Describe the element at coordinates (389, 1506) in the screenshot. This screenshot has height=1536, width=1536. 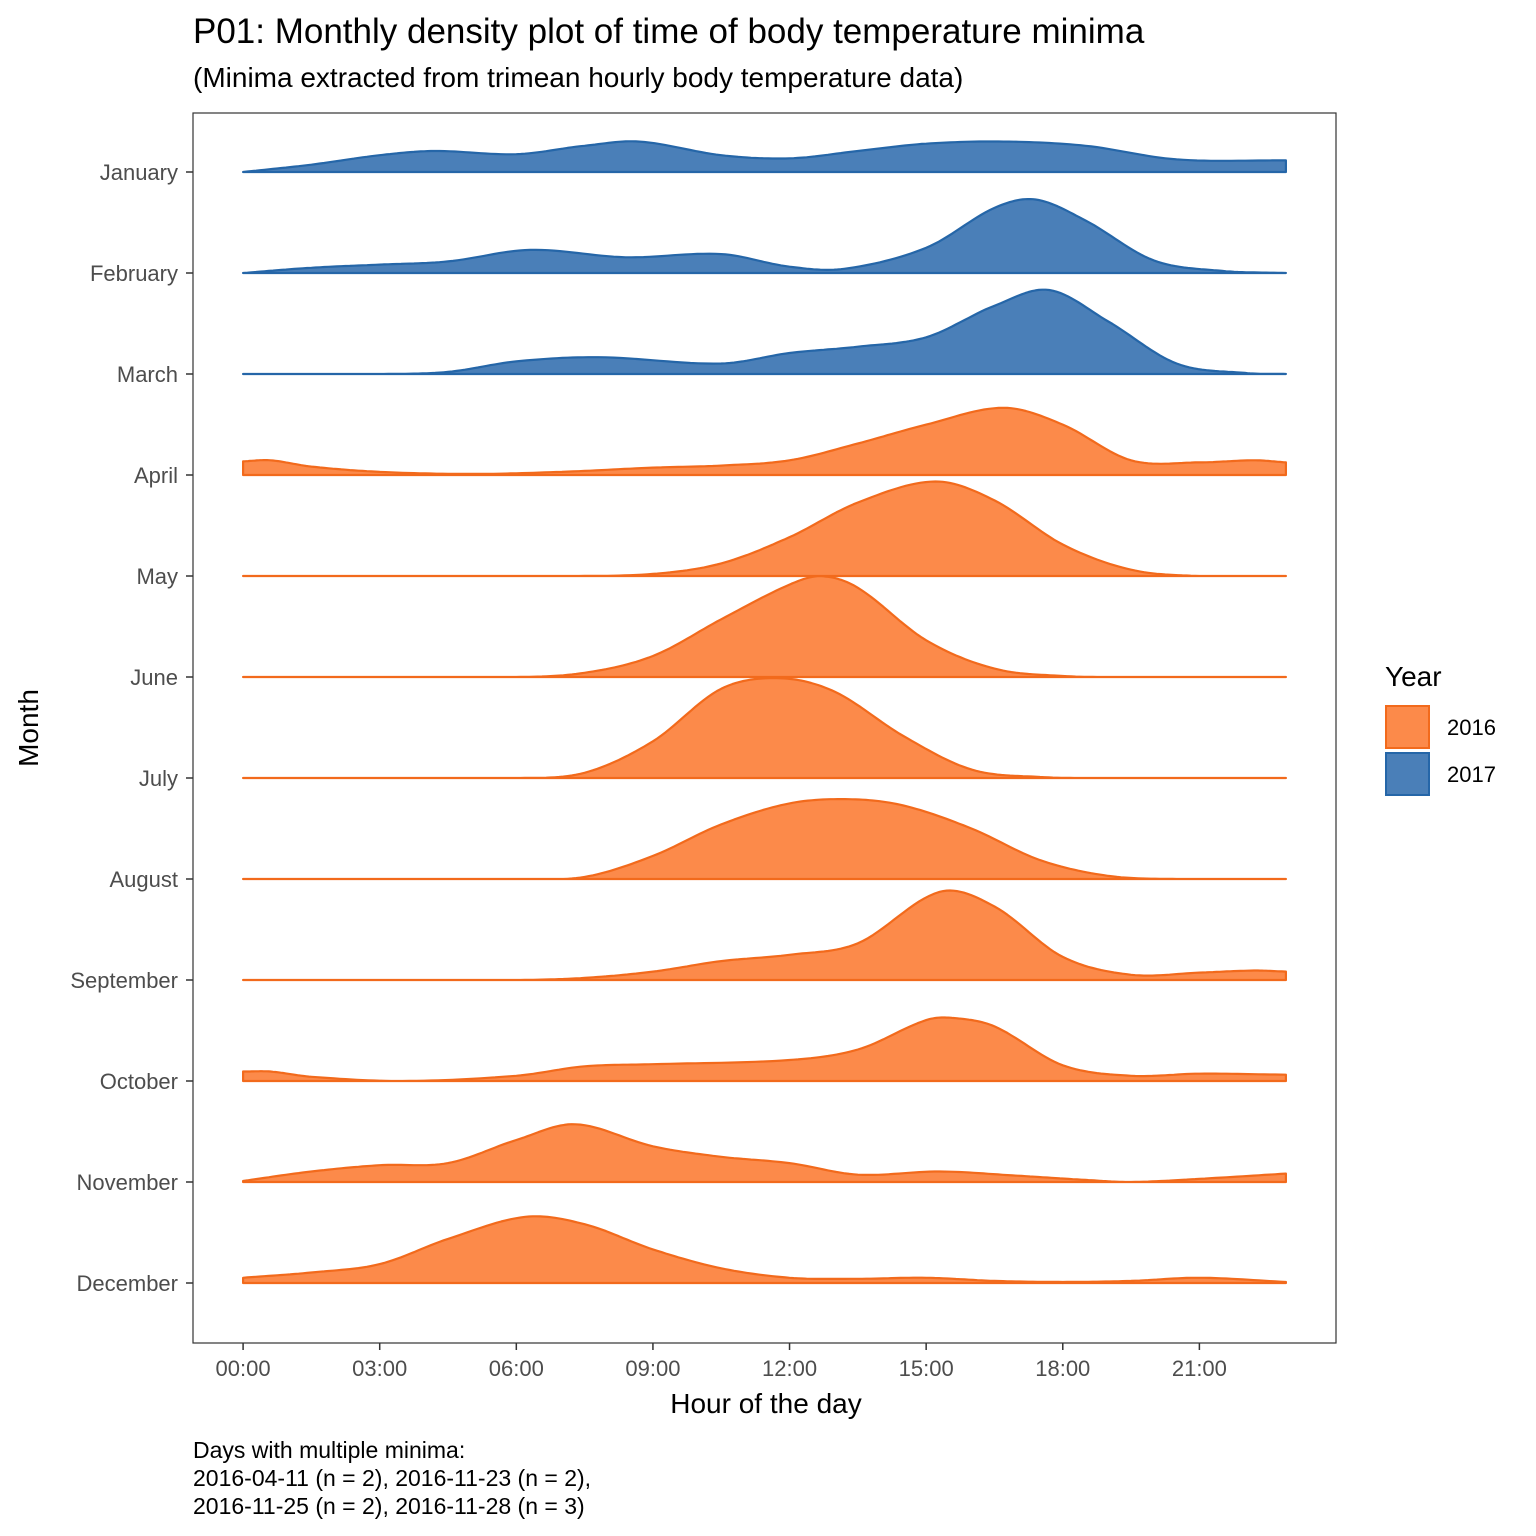
I see `caption-line: 2016-11-25 (n = 2), 2016-11-28 (n = 3)` at that location.